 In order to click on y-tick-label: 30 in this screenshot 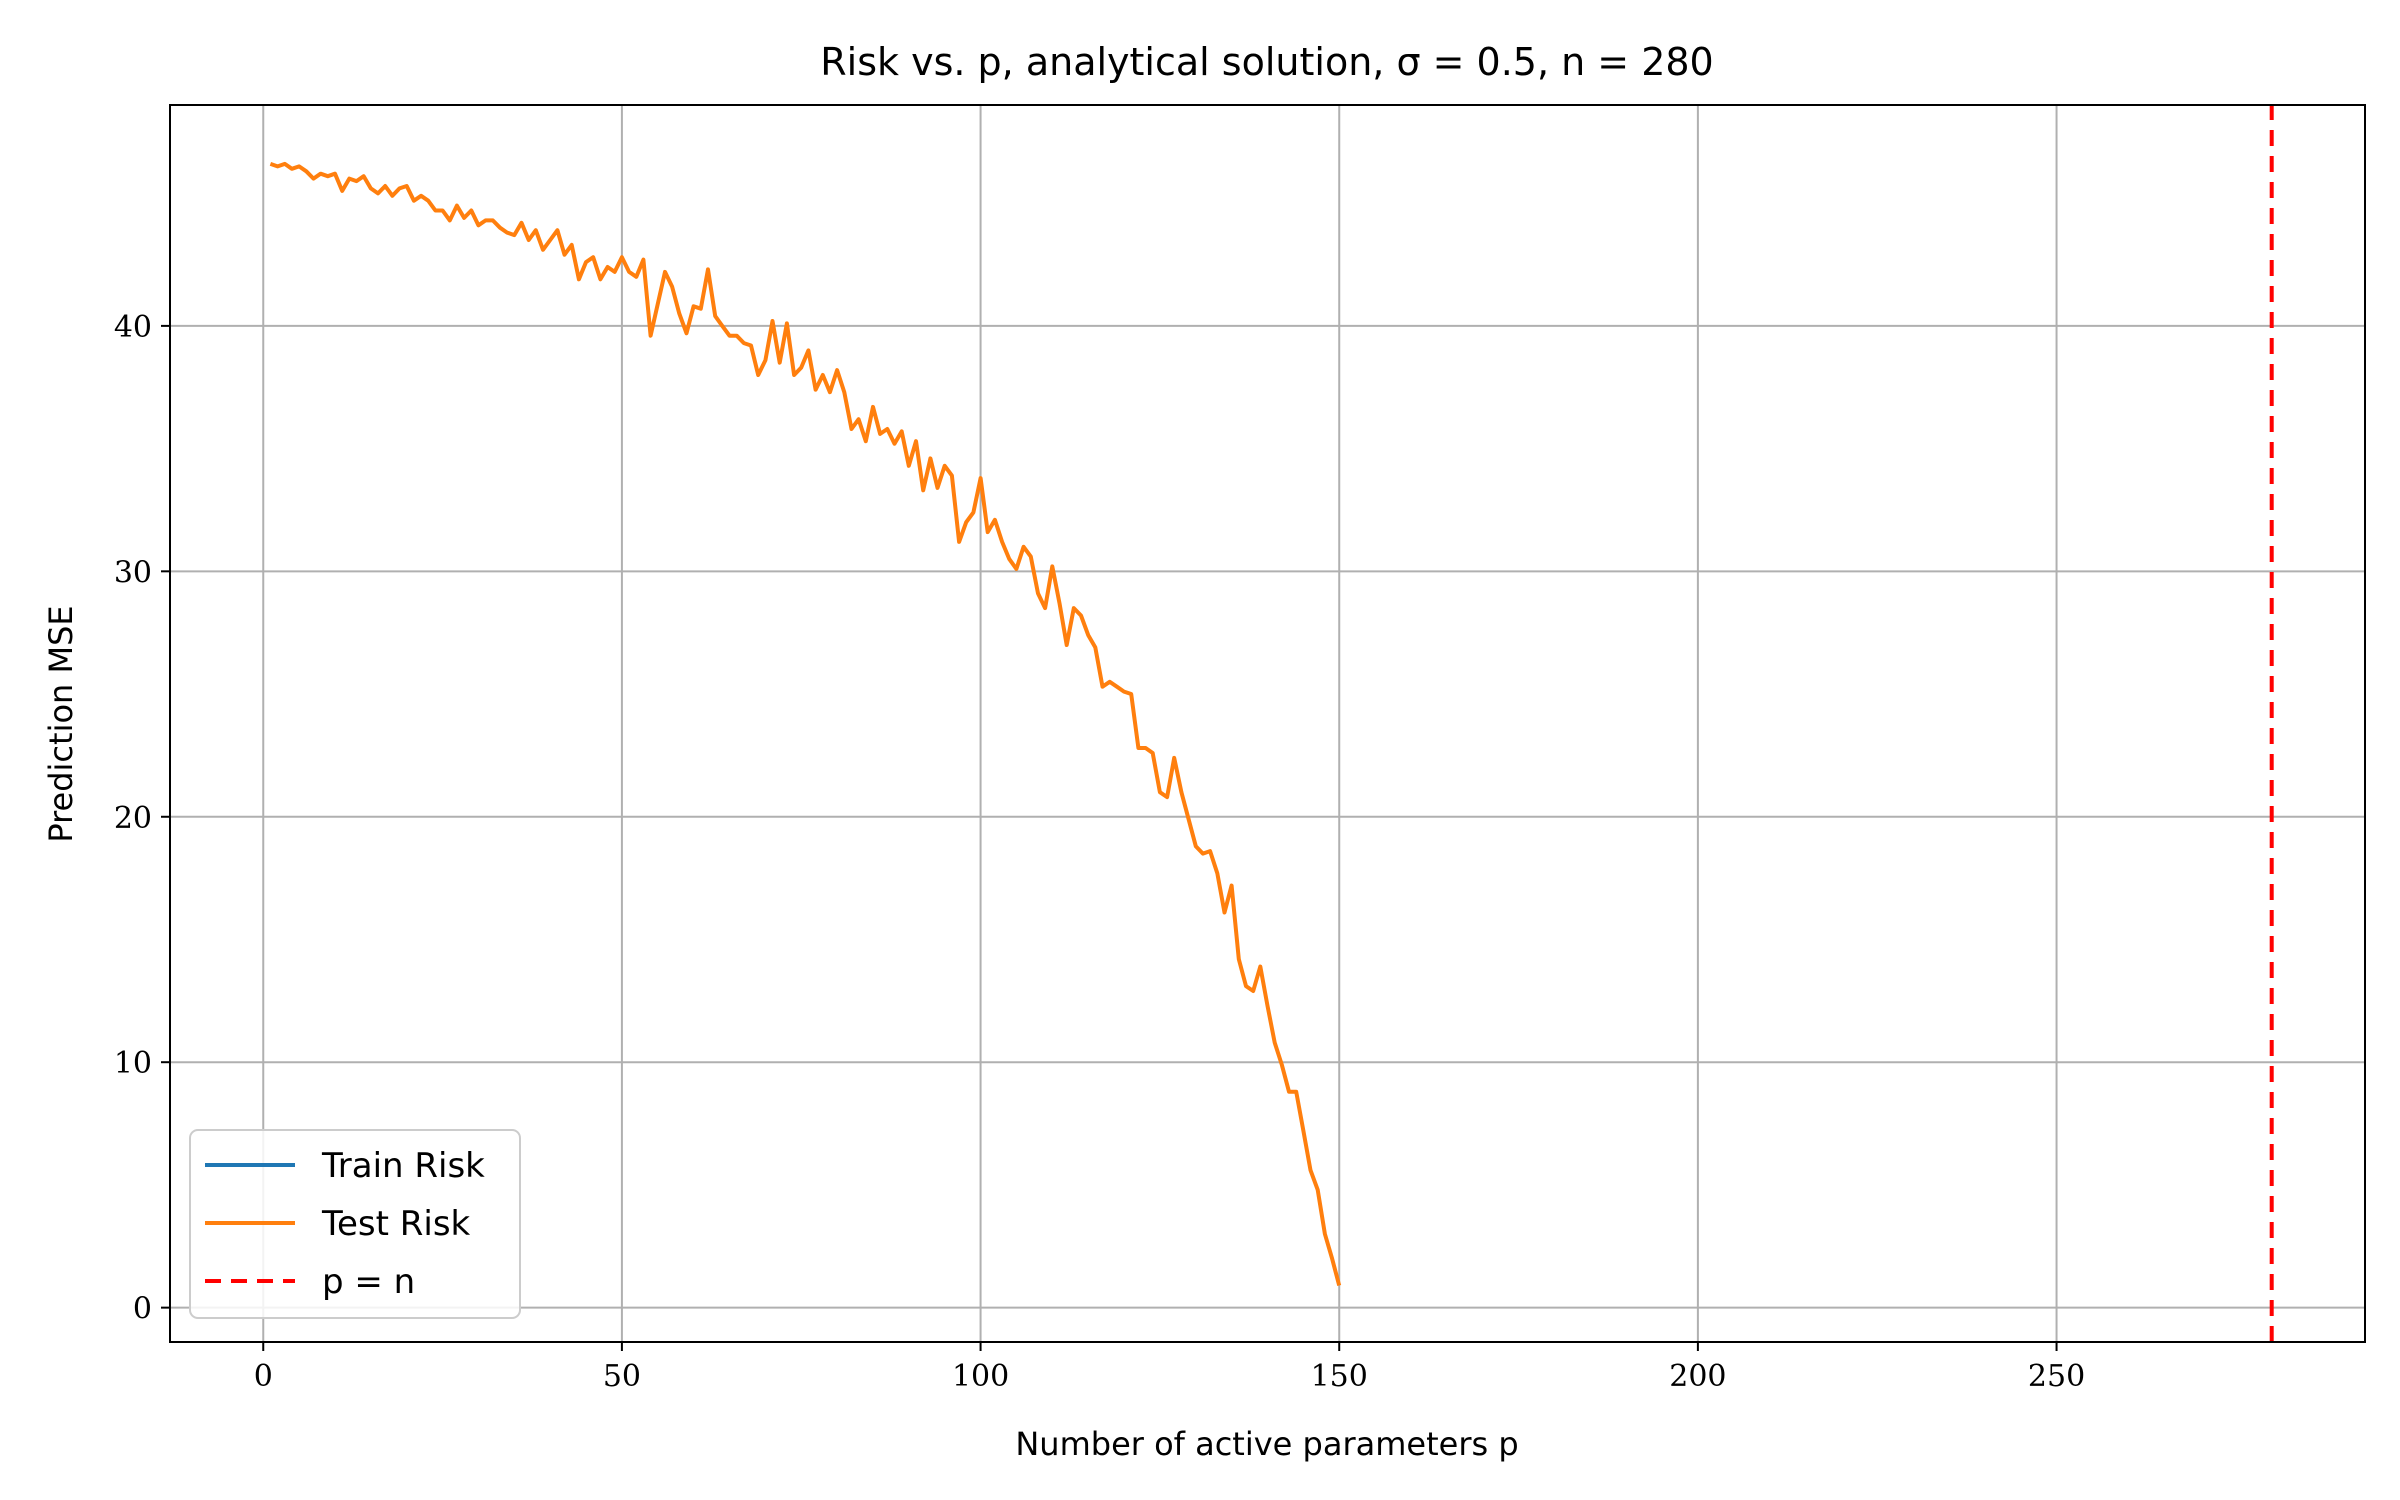, I will do `click(133, 572)`.